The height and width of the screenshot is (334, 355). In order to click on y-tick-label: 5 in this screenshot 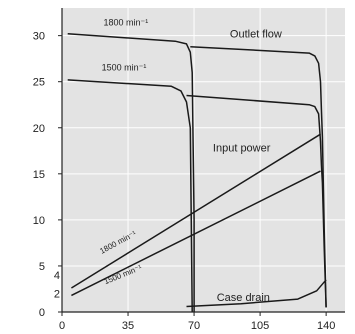, I will do `click(42, 267)`.